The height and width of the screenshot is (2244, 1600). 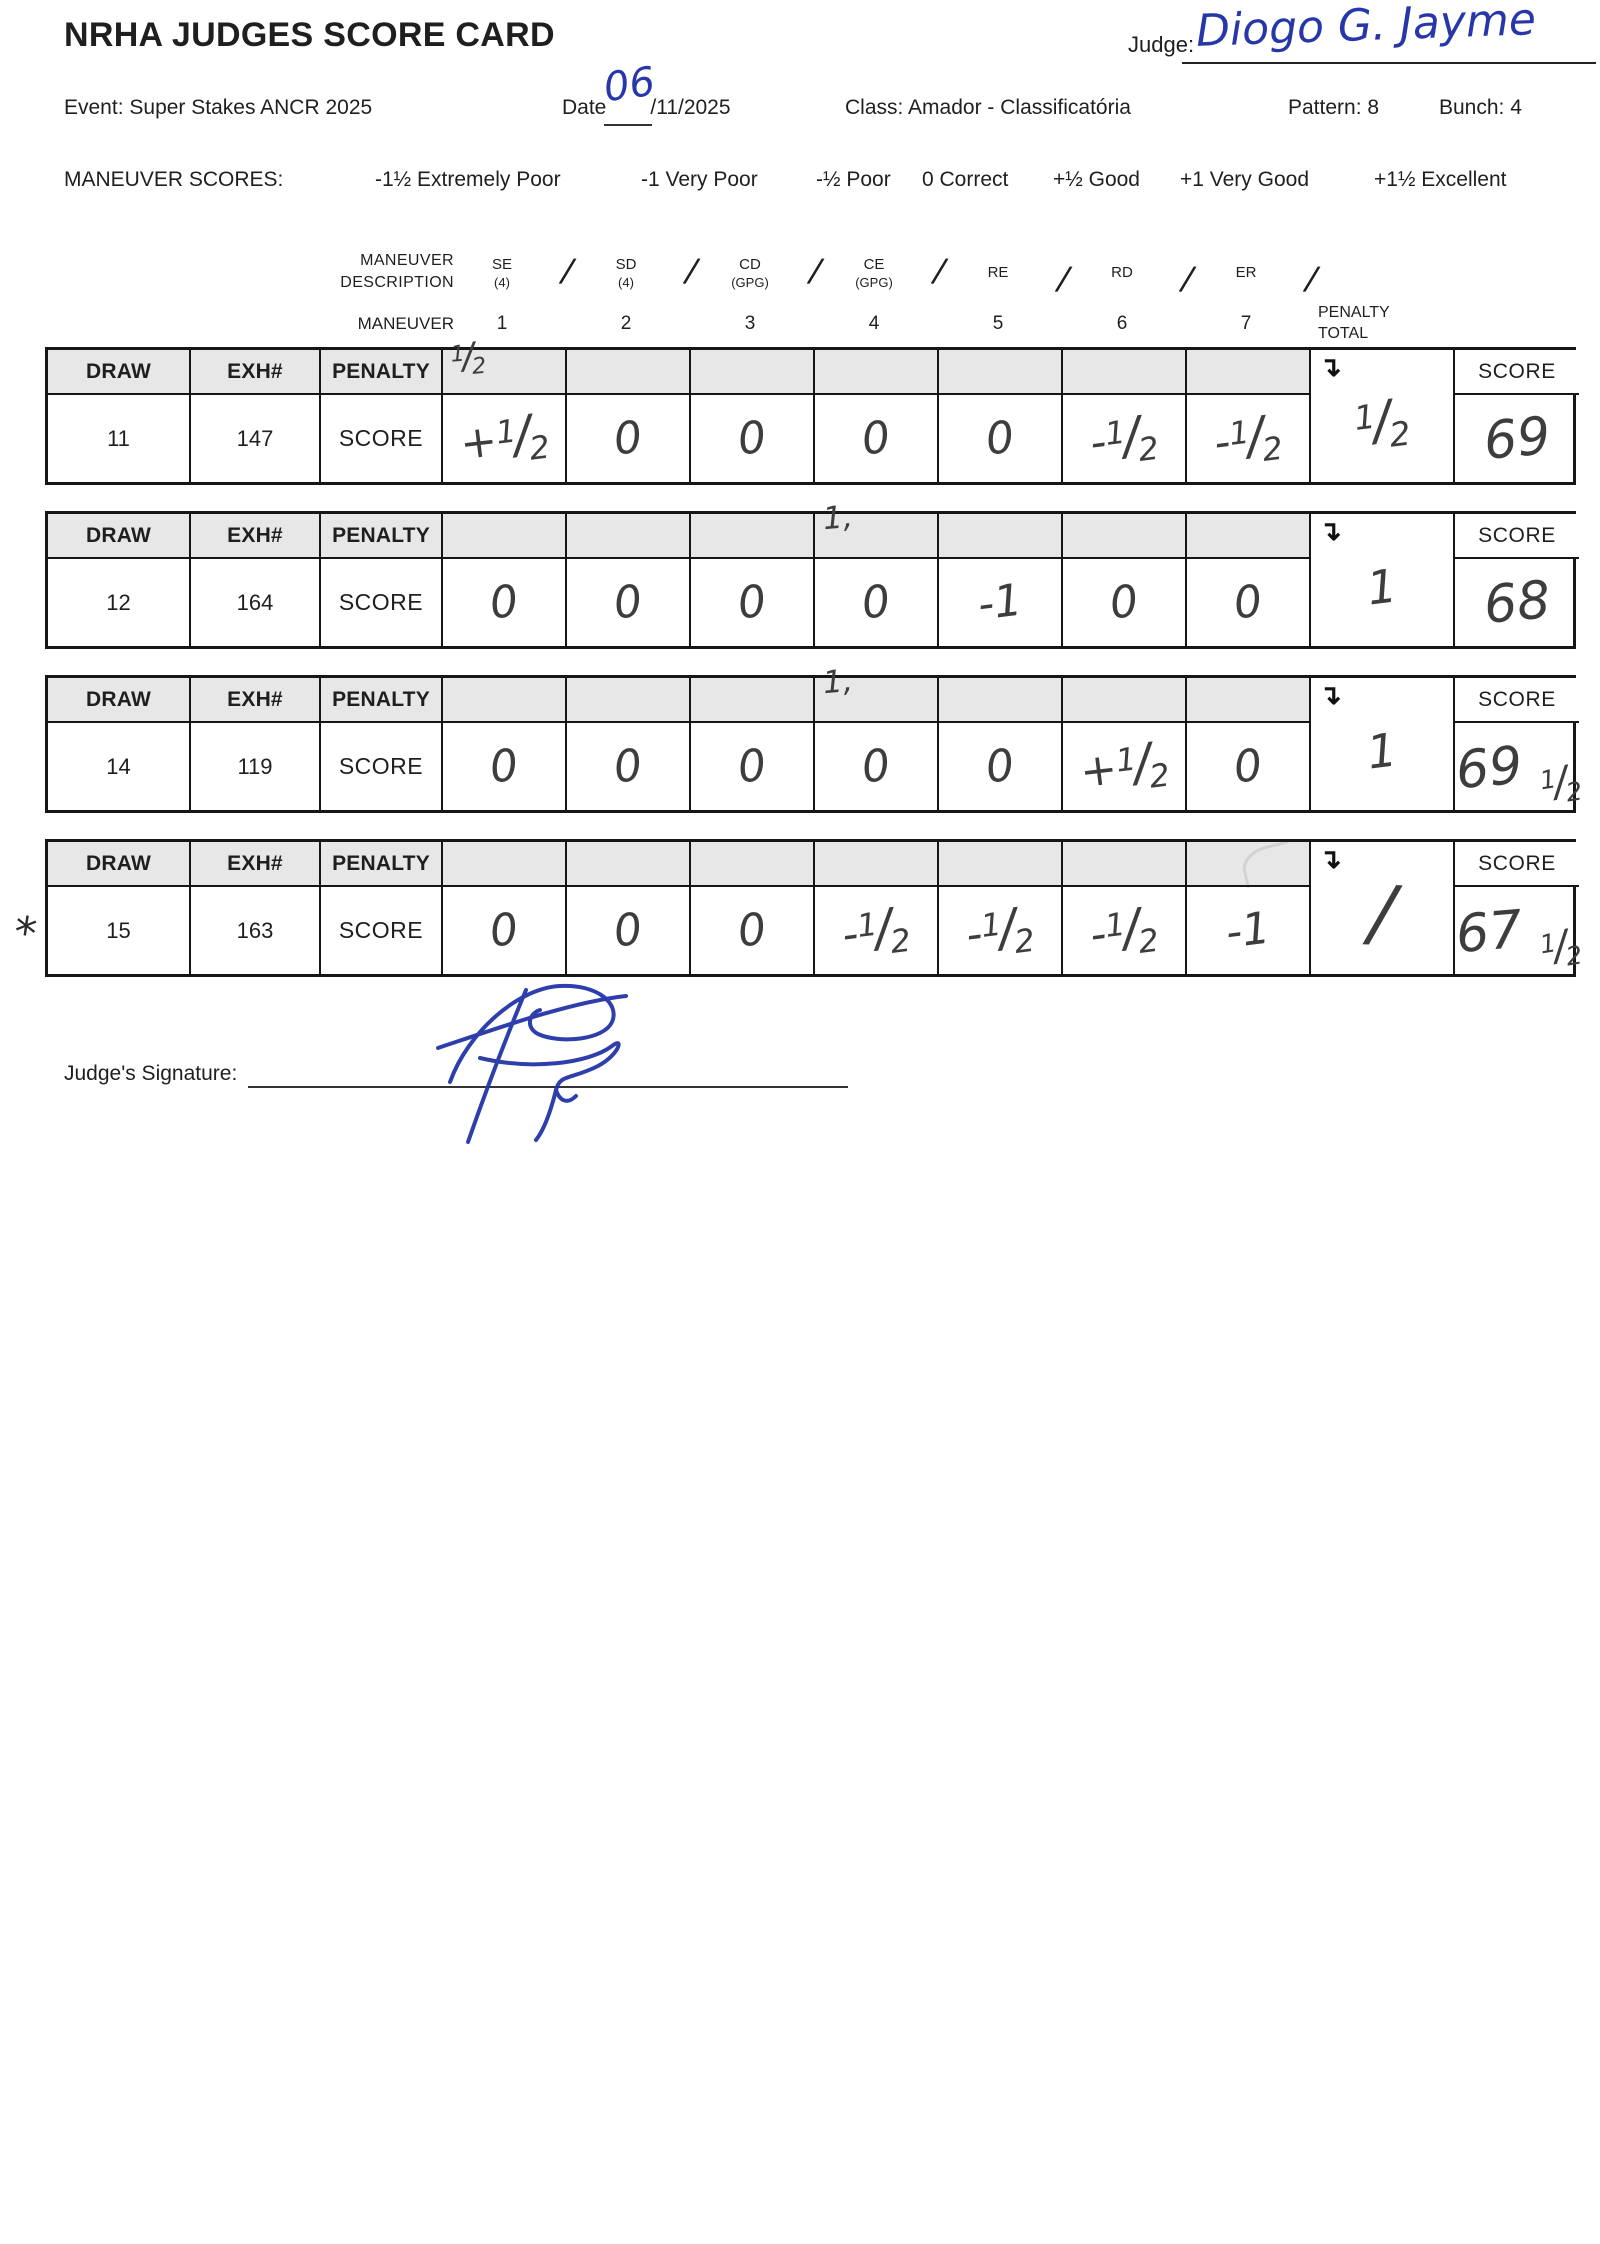 What do you see at coordinates (1161, 44) in the screenshot?
I see `judge-label: Judge:` at bounding box center [1161, 44].